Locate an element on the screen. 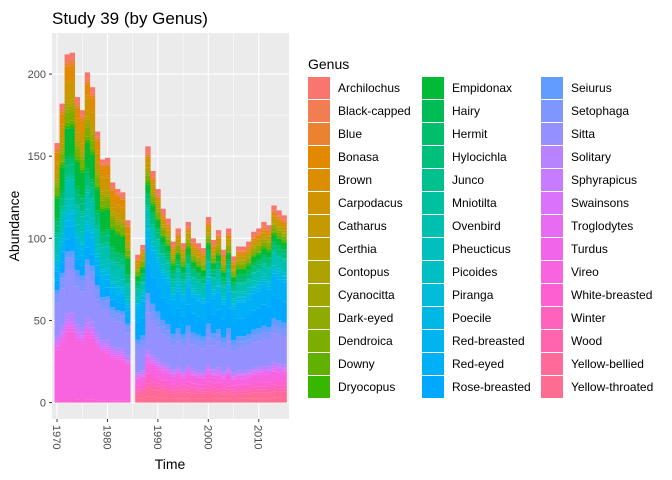 This screenshot has width=672, height=480. layer-cyanocitta-1989 is located at coordinates (153, 194).